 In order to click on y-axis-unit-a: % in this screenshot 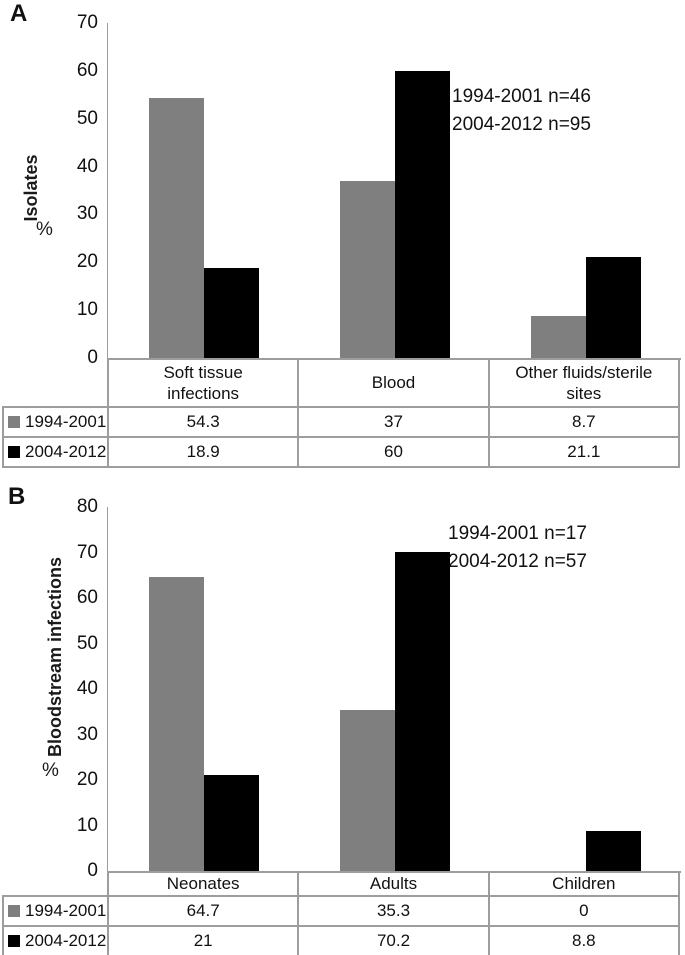, I will do `click(44, 229)`.